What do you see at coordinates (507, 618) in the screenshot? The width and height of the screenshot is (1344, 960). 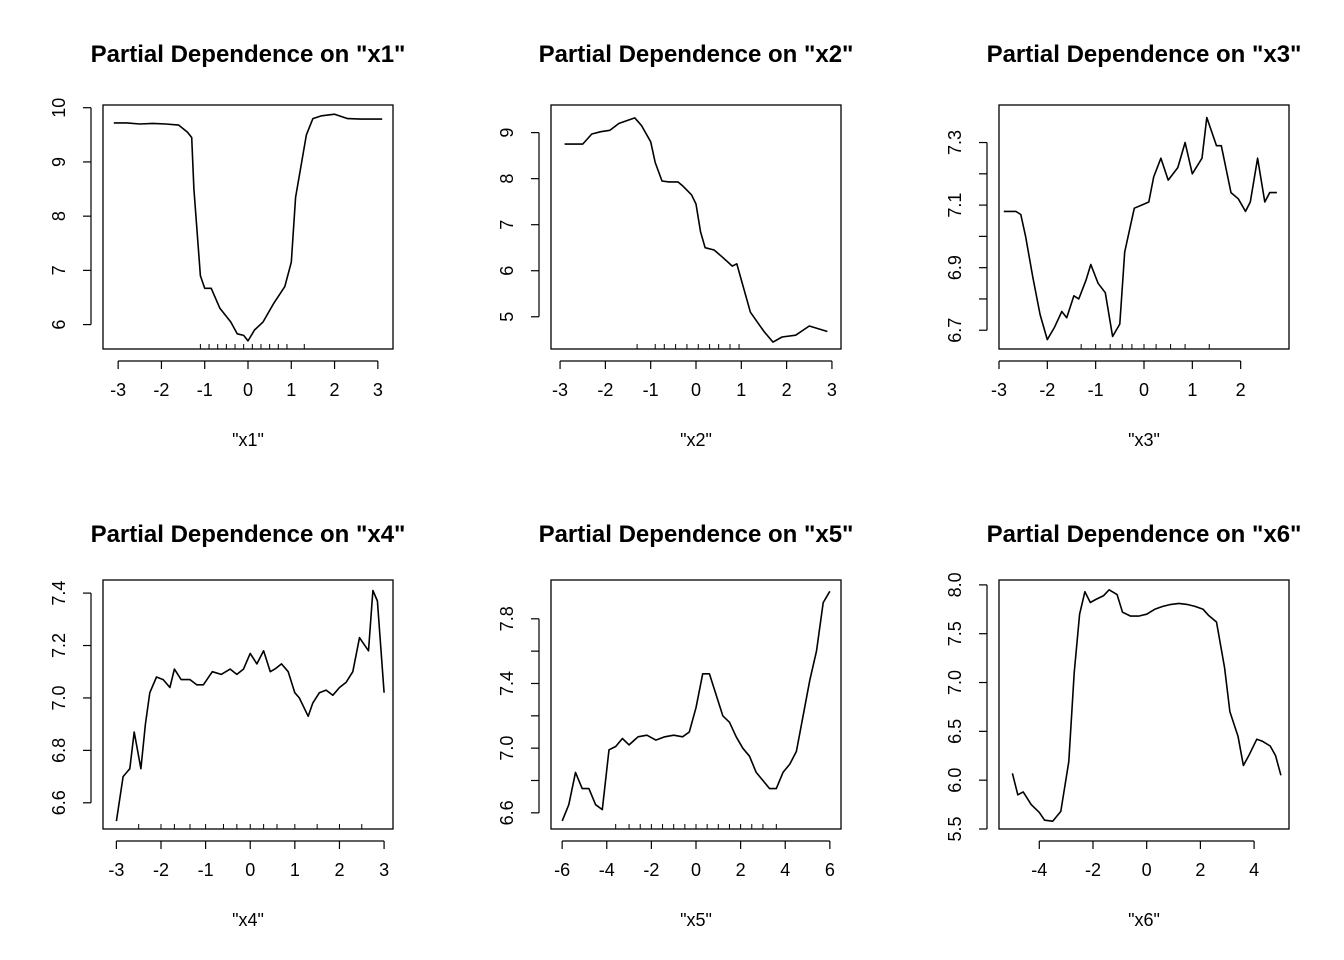 I see `y-tick-label: 7.8` at bounding box center [507, 618].